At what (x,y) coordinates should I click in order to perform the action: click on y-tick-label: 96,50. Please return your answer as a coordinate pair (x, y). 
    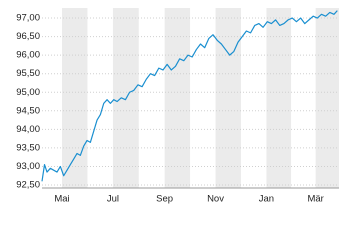
    Looking at the image, I should click on (28, 36).